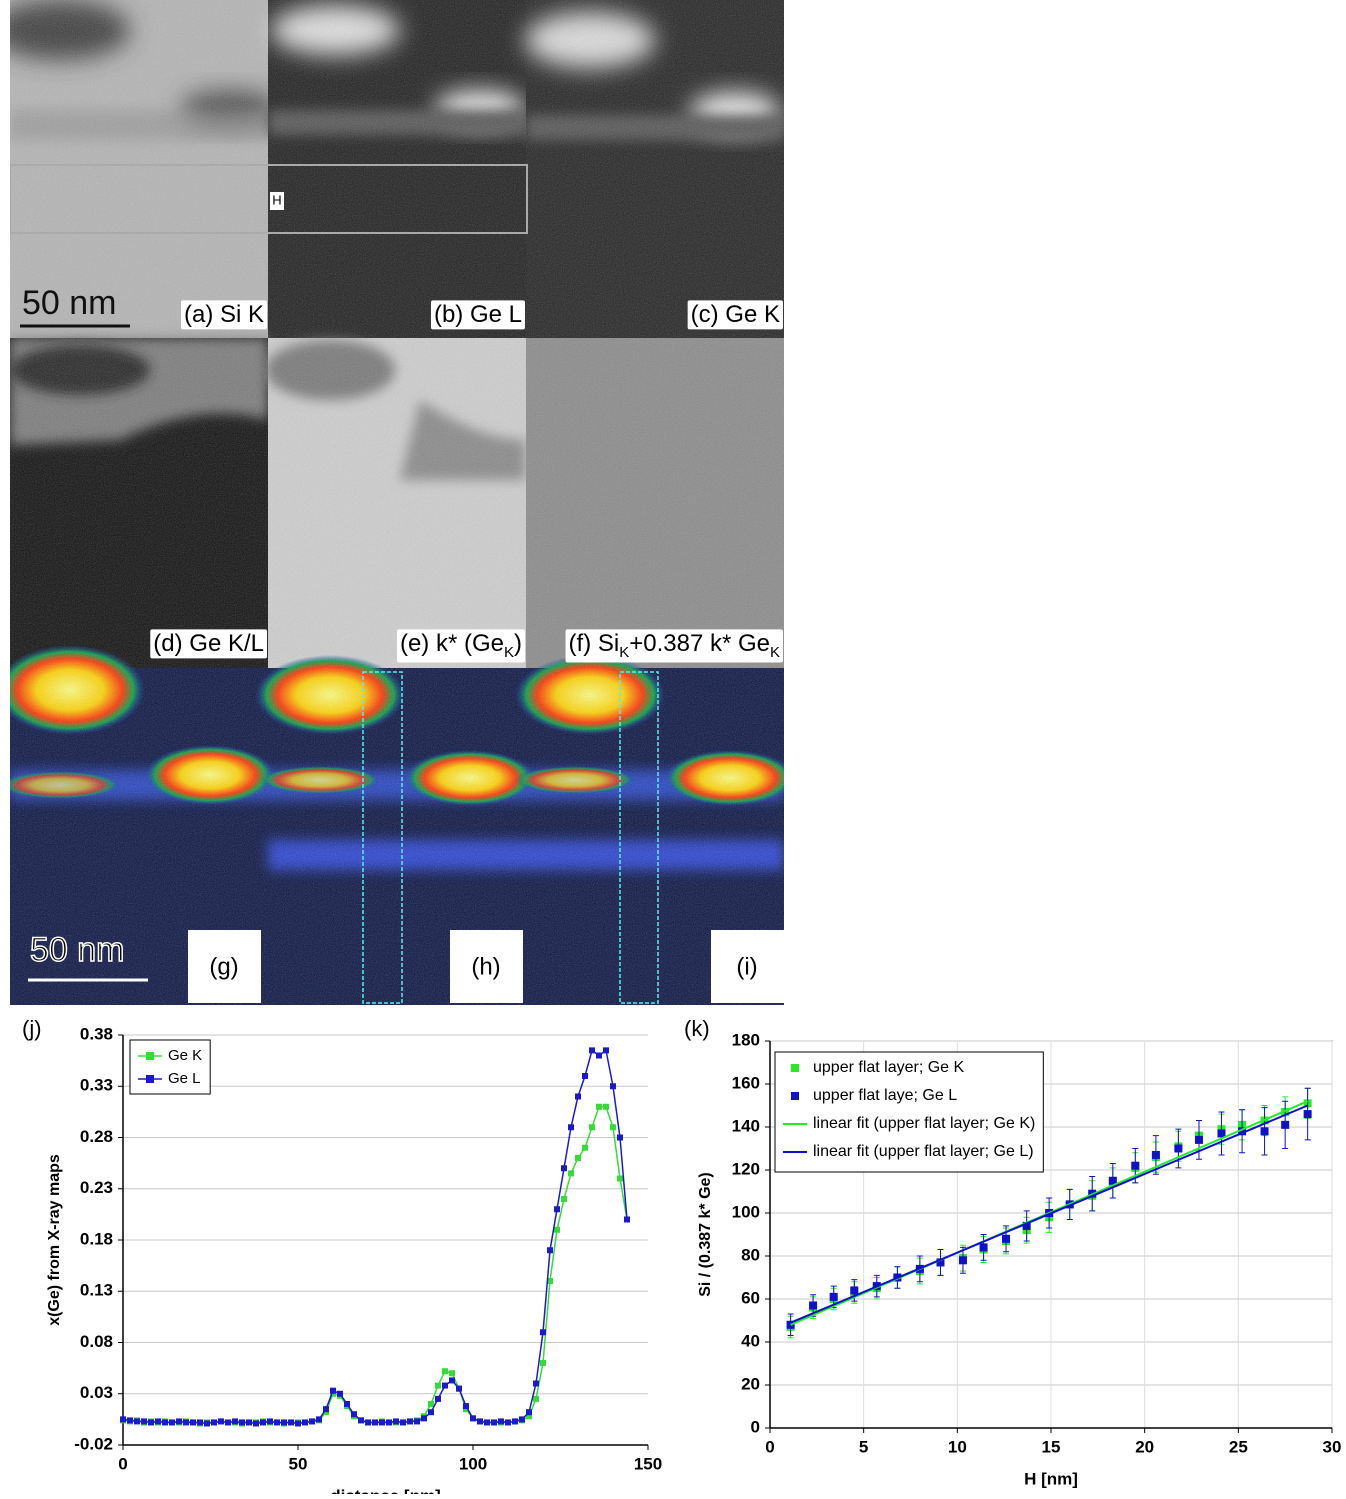 The image size is (1346, 1499). Describe the element at coordinates (750, 1340) in the screenshot. I see `y-tick-label: 40` at that location.